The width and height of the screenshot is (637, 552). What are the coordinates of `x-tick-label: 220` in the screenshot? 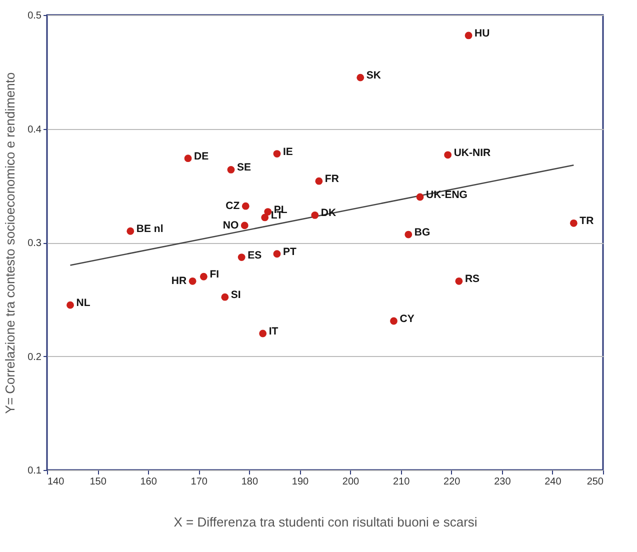 It's located at (452, 482).